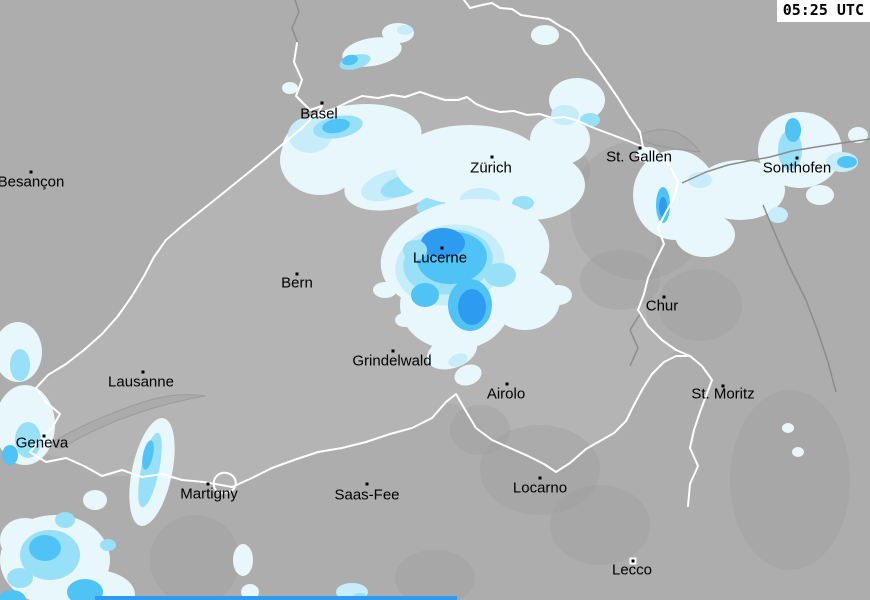 The width and height of the screenshot is (870, 600). What do you see at coordinates (276, 598) in the screenshot?
I see `timeline-progress` at bounding box center [276, 598].